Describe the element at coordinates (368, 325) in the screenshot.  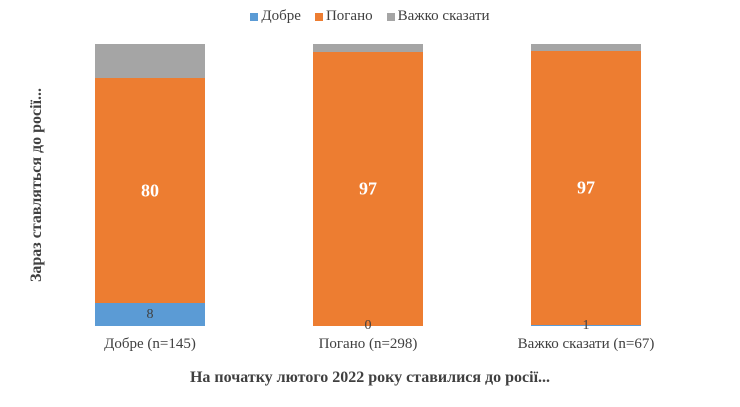
I see `data-label-good: 0` at that location.